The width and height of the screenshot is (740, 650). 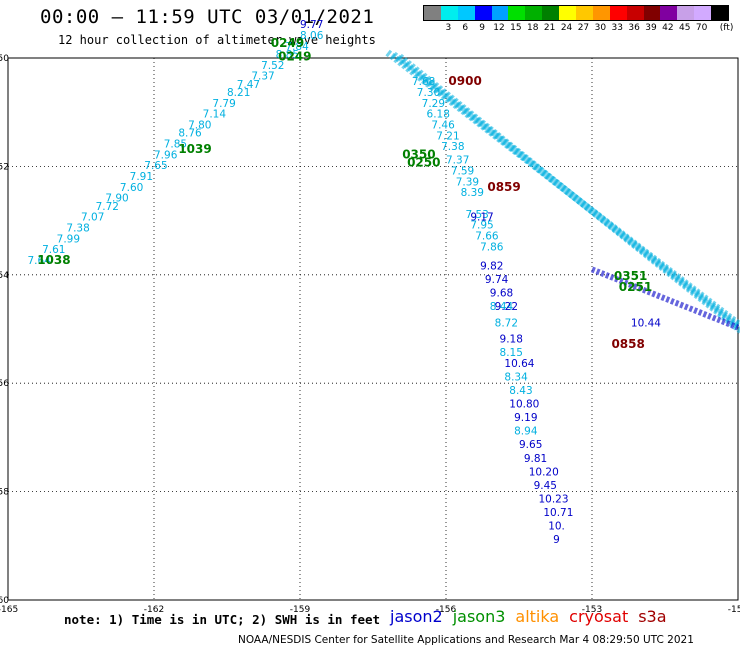 I want to click on wave-height-label: 10.64, so click(x=519, y=364).